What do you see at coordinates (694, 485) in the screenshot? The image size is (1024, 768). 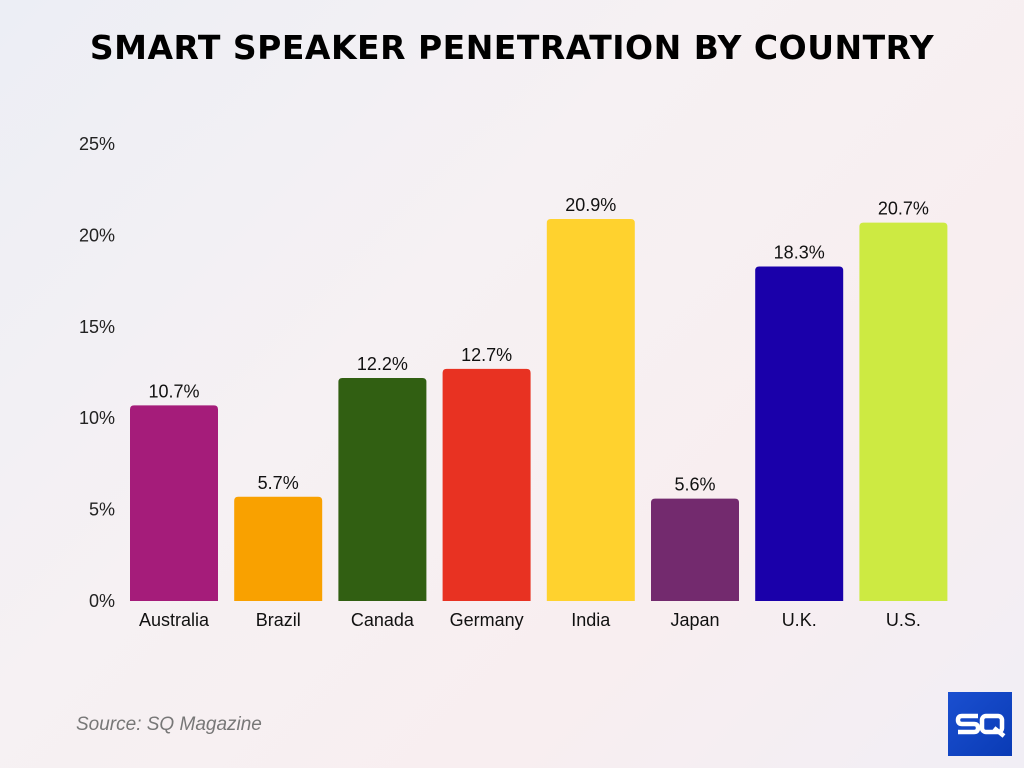 I see `data-label: 5.6%` at bounding box center [694, 485].